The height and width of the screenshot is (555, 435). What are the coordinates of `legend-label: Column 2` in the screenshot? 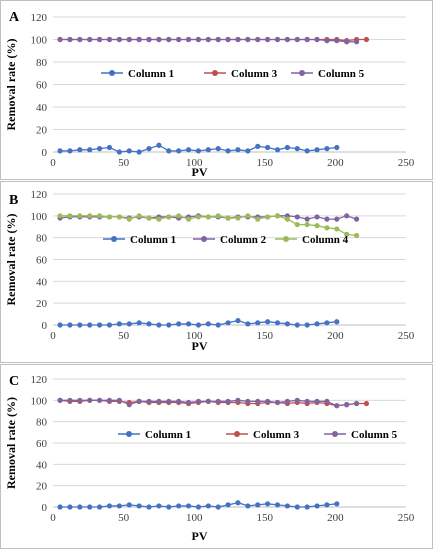 It's located at (243, 240).